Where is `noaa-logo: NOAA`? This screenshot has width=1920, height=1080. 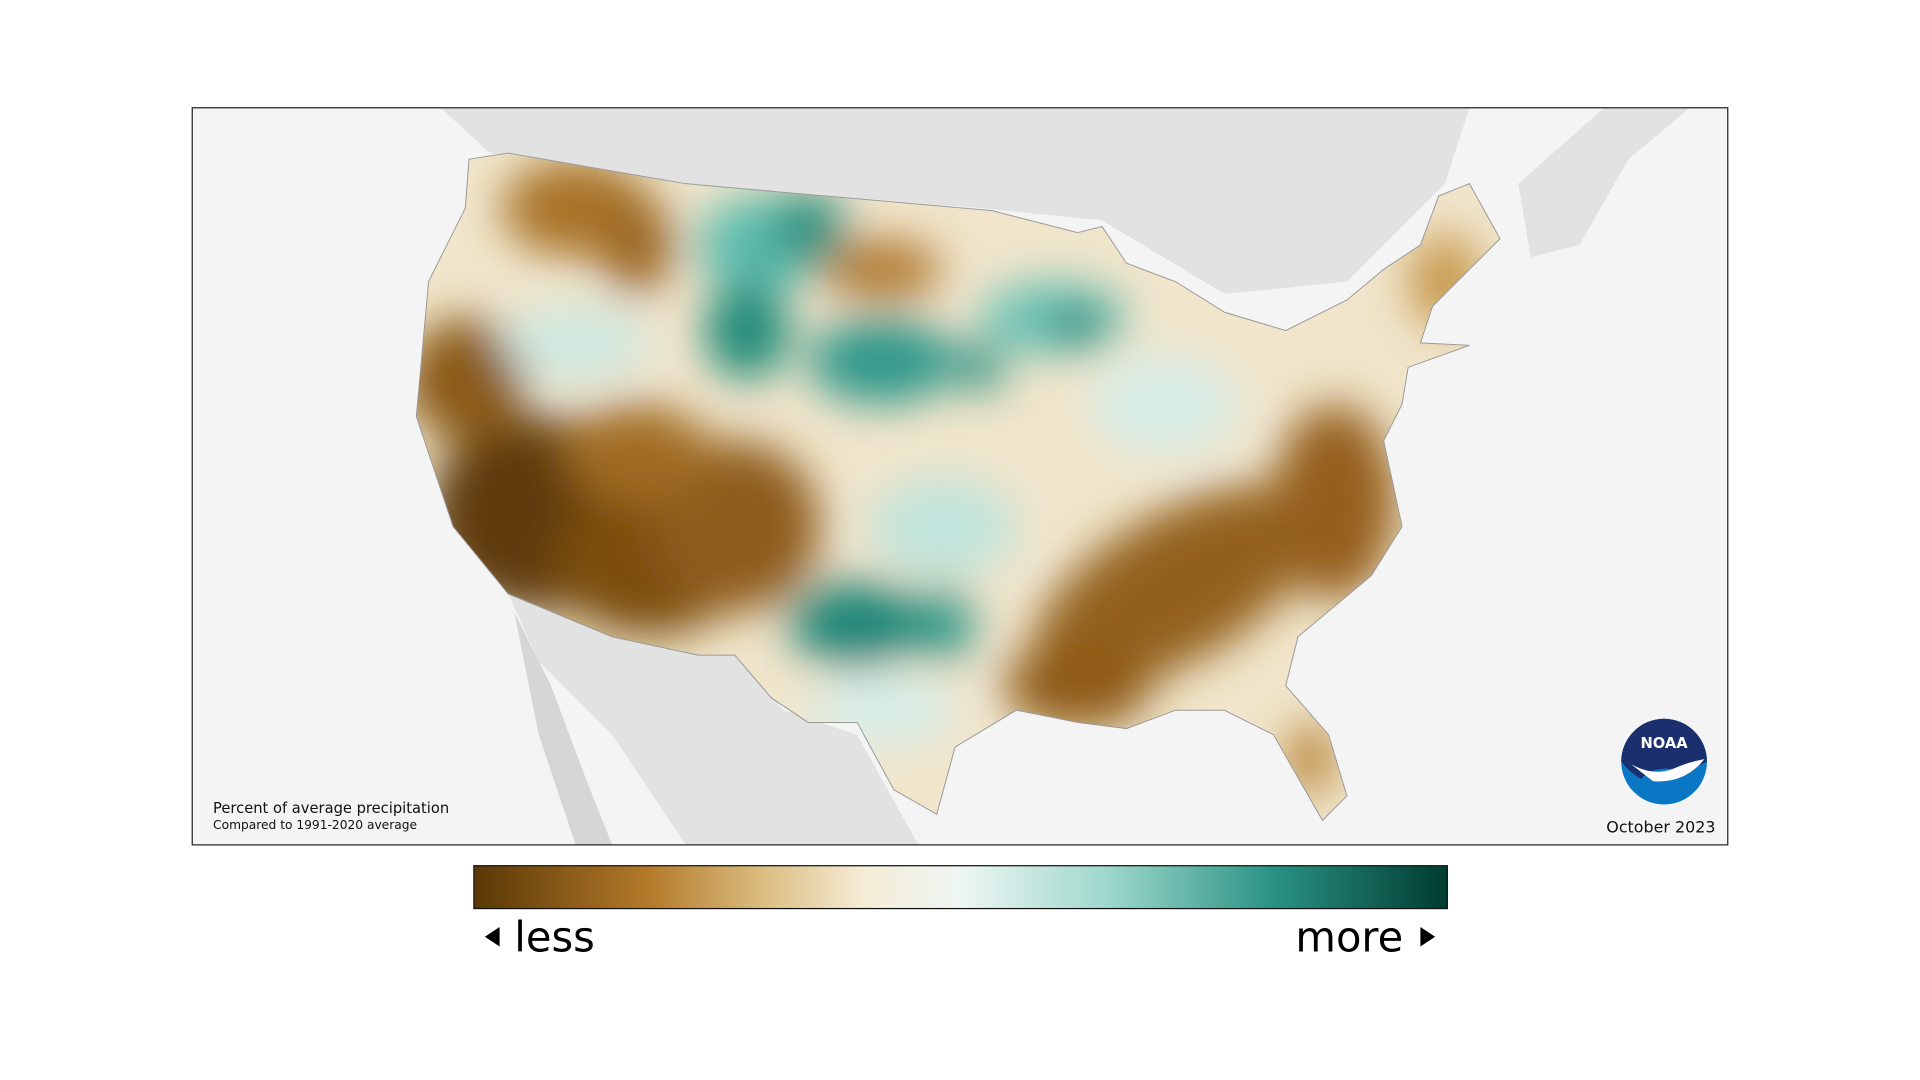 noaa-logo: NOAA is located at coordinates (1664, 761).